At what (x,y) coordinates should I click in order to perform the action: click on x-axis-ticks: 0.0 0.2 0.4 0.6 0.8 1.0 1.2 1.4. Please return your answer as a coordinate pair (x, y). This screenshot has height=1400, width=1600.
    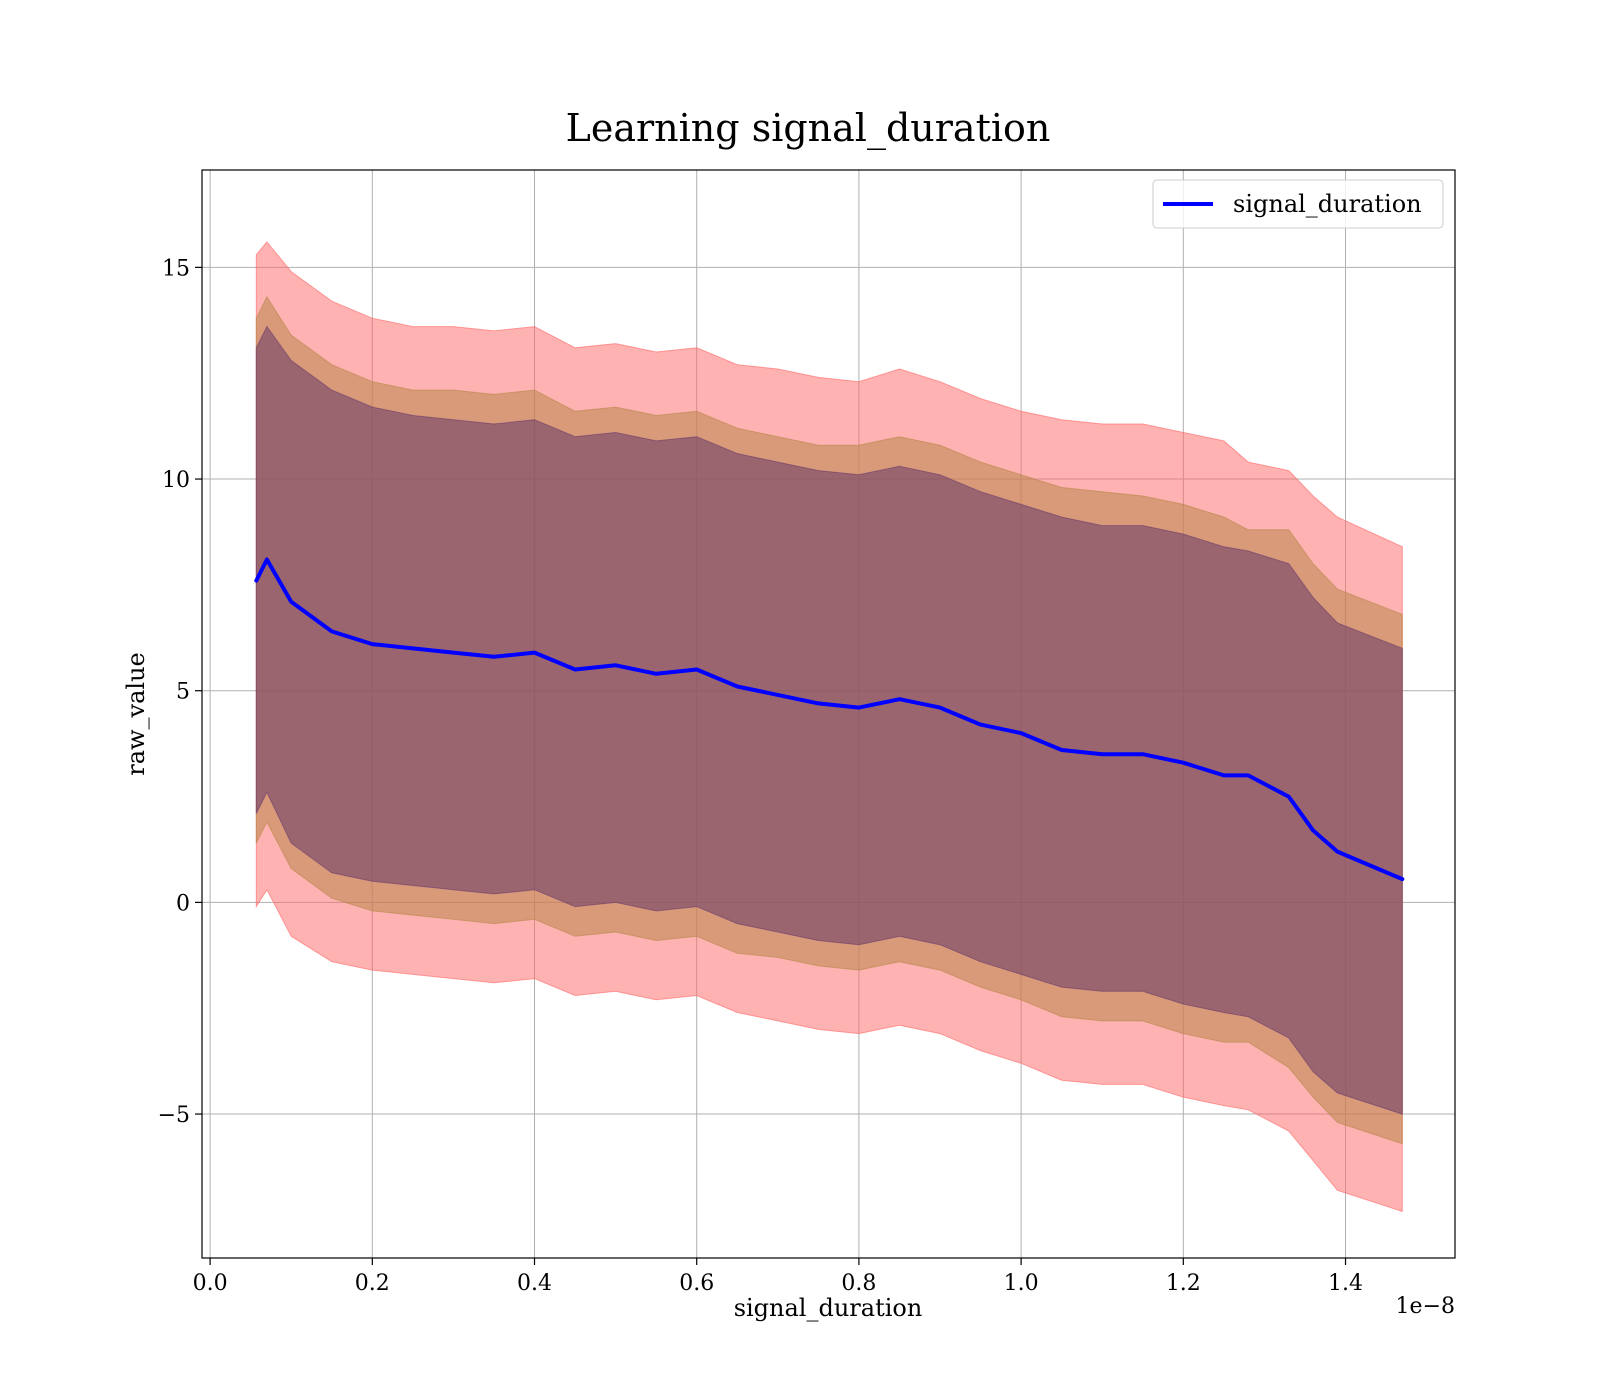
    Looking at the image, I should click on (778, 1277).